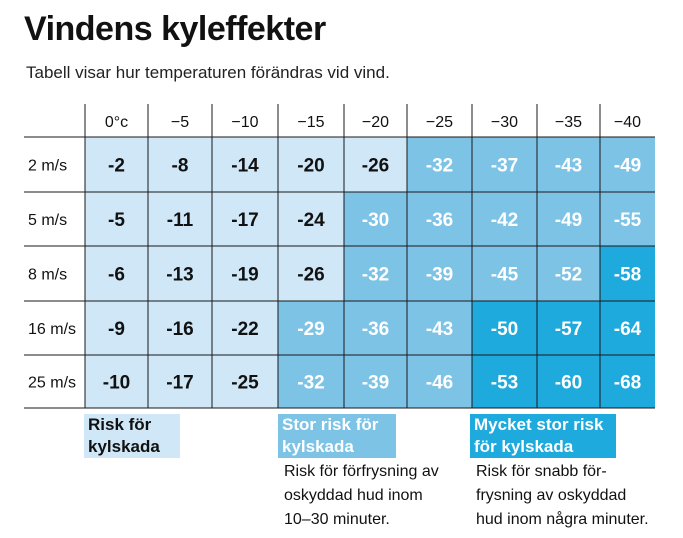 The width and height of the screenshot is (683, 538). I want to click on cell-value: -68, so click(627, 383).